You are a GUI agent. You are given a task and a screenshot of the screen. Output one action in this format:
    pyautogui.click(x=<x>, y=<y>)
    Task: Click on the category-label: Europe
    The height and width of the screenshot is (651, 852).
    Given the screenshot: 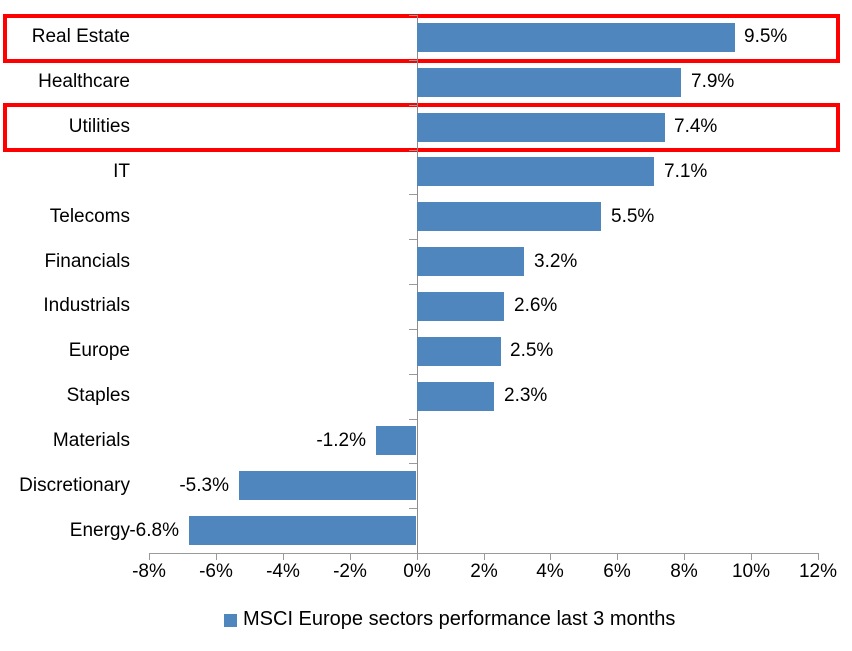 What is the action you would take?
    pyautogui.click(x=99, y=350)
    